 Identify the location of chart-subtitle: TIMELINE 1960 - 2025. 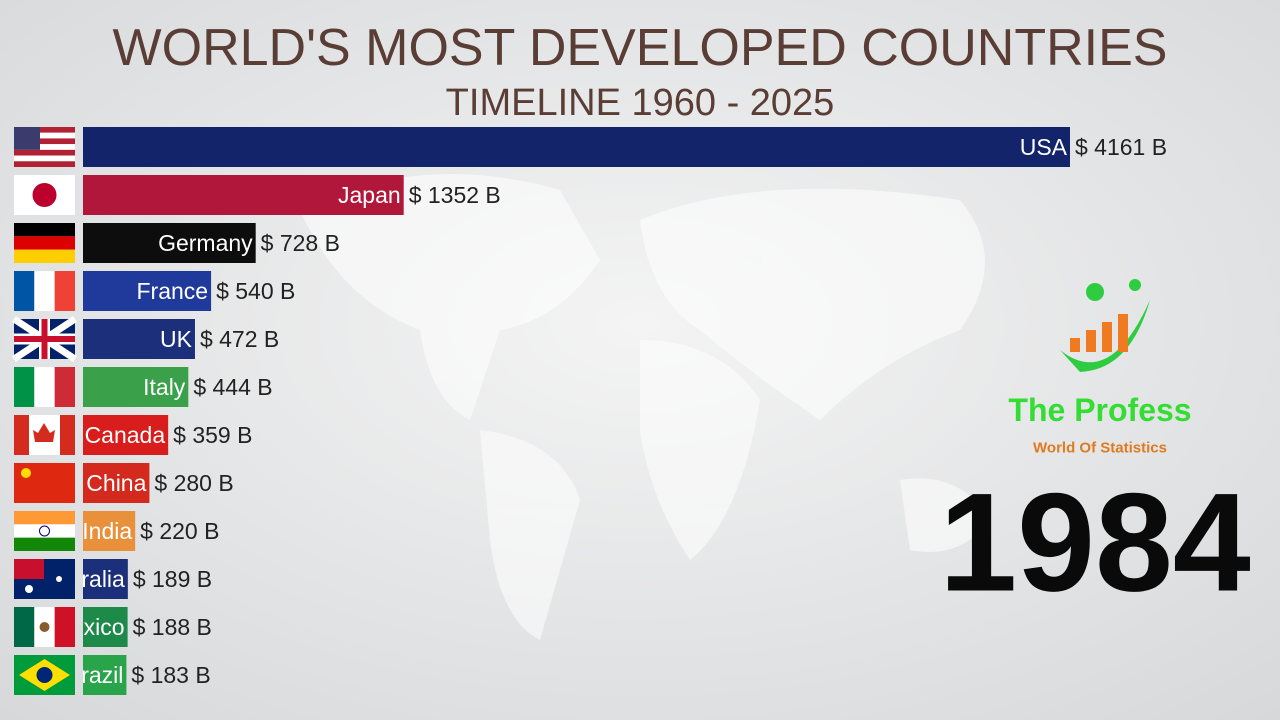
(640, 103).